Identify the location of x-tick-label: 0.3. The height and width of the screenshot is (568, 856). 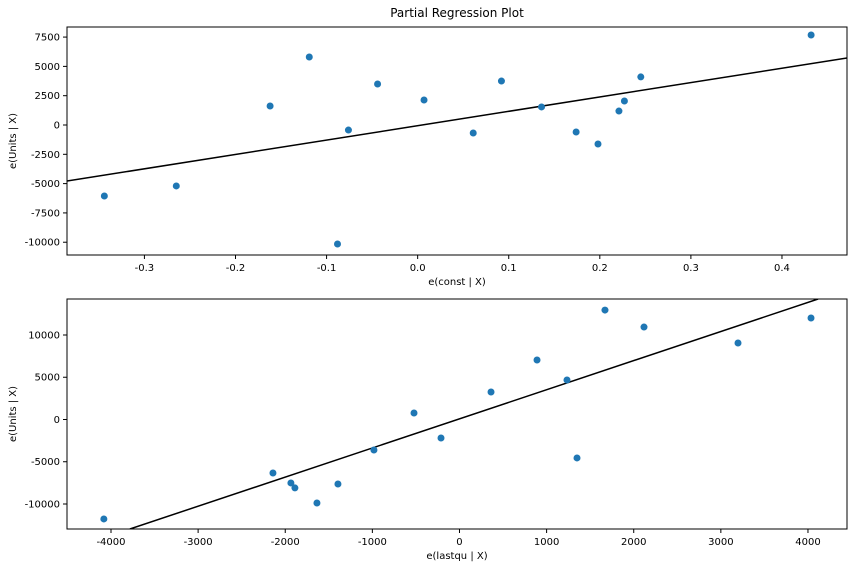
(691, 268).